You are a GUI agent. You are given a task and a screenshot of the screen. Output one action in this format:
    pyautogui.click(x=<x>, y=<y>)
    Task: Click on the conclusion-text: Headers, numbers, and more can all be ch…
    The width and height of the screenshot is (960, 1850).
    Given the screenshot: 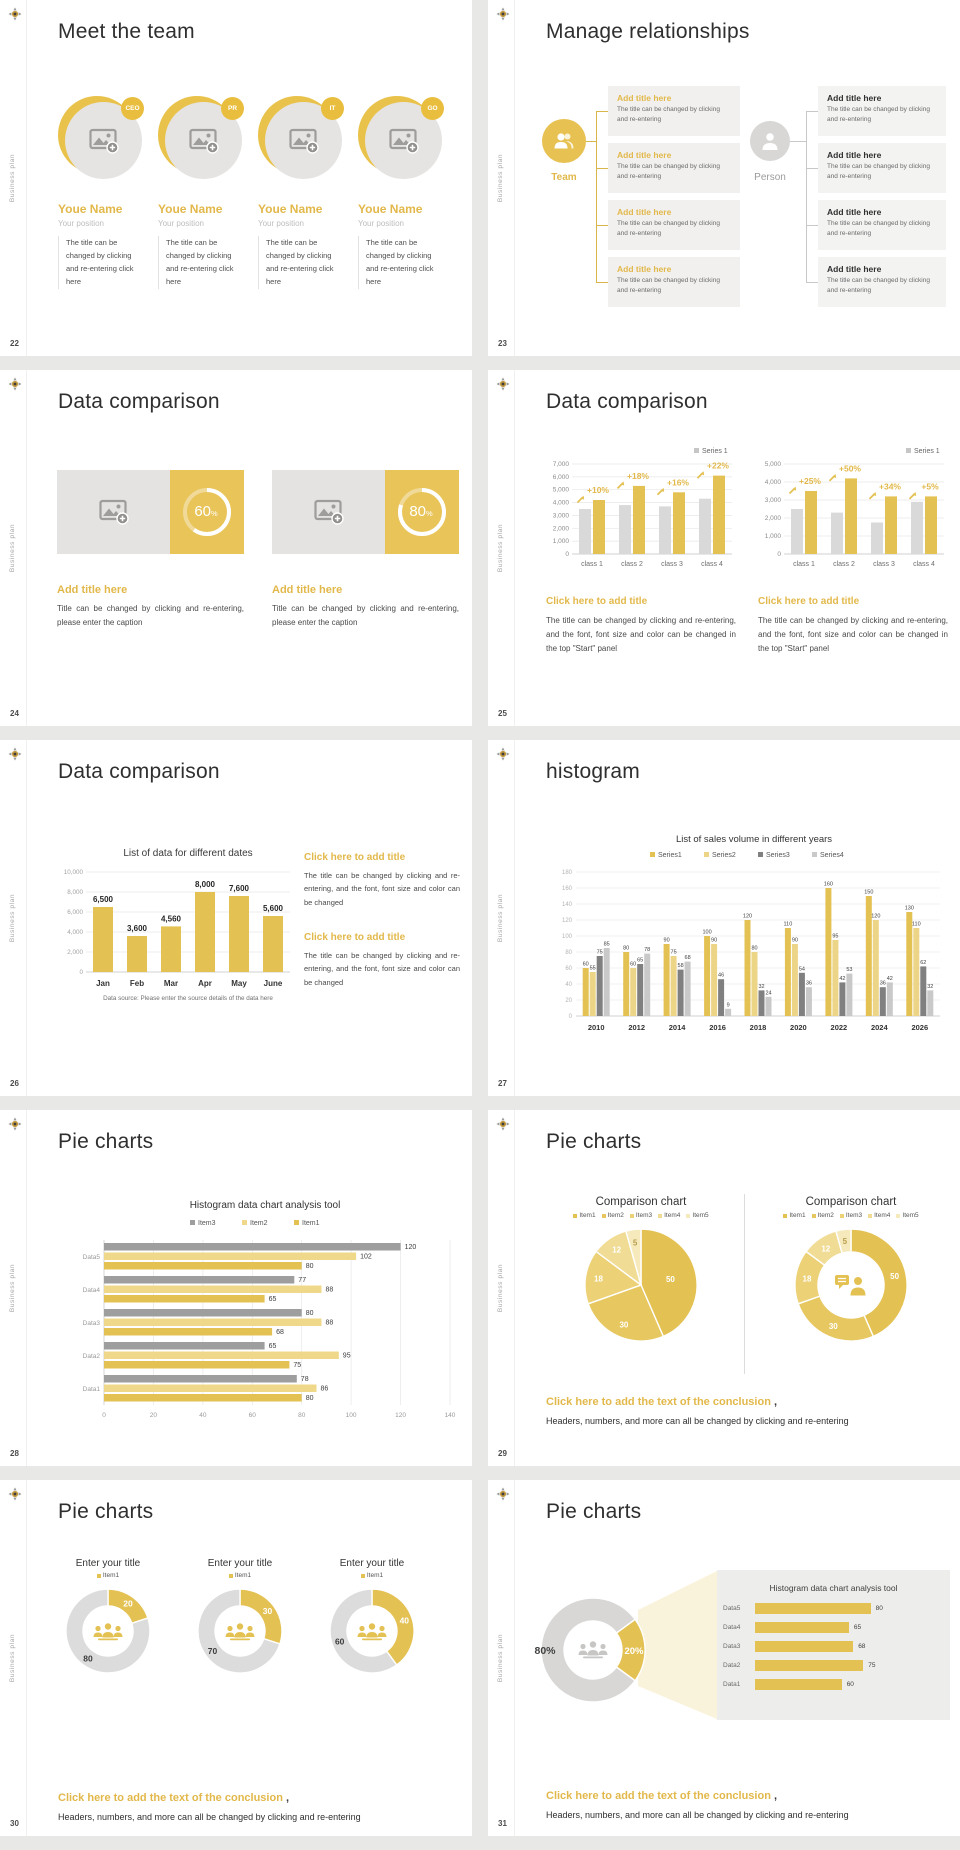 What is the action you would take?
    pyautogui.click(x=697, y=1421)
    